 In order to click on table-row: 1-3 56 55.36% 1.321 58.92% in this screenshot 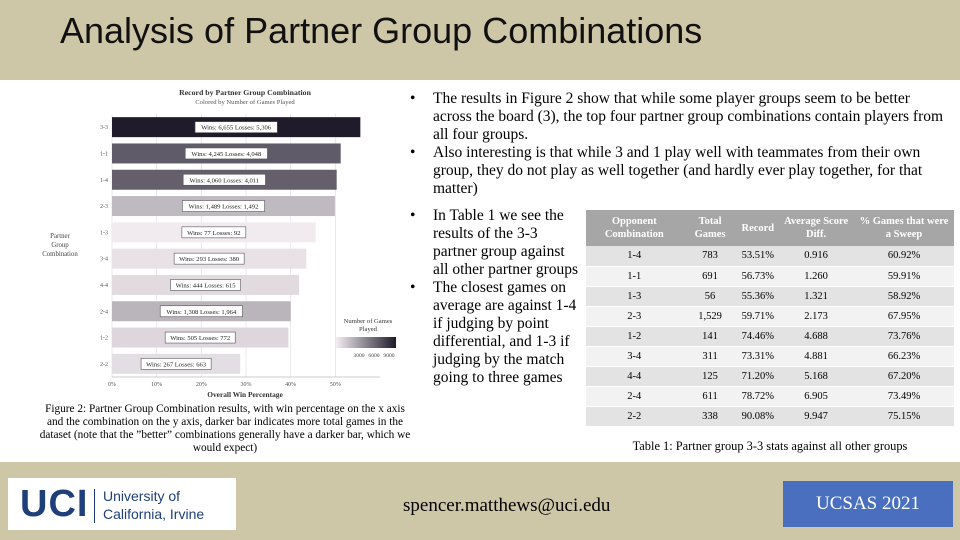, I will do `click(770, 296)`.